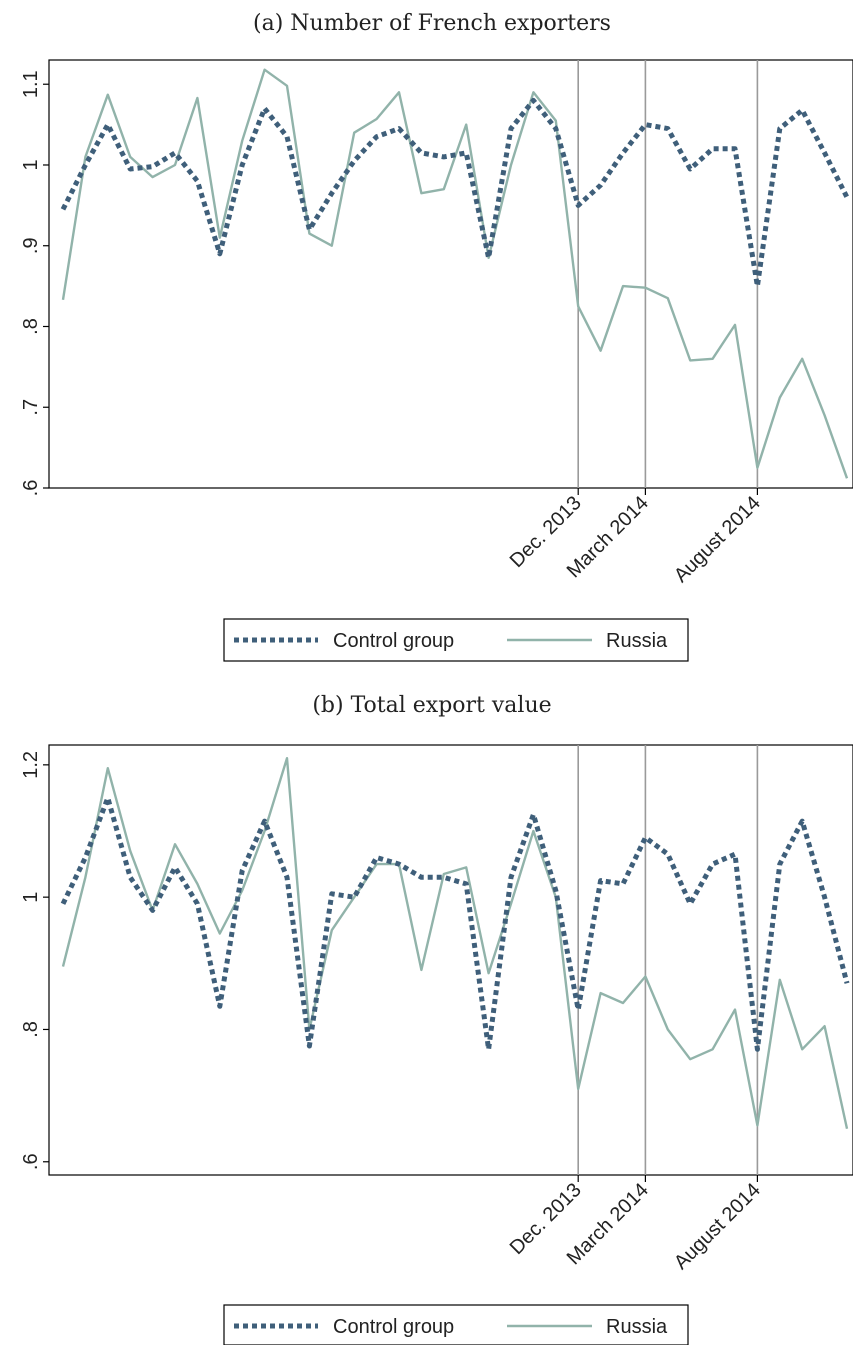  What do you see at coordinates (31, 407) in the screenshot?
I see `panel-a-y-tick-label: .7` at bounding box center [31, 407].